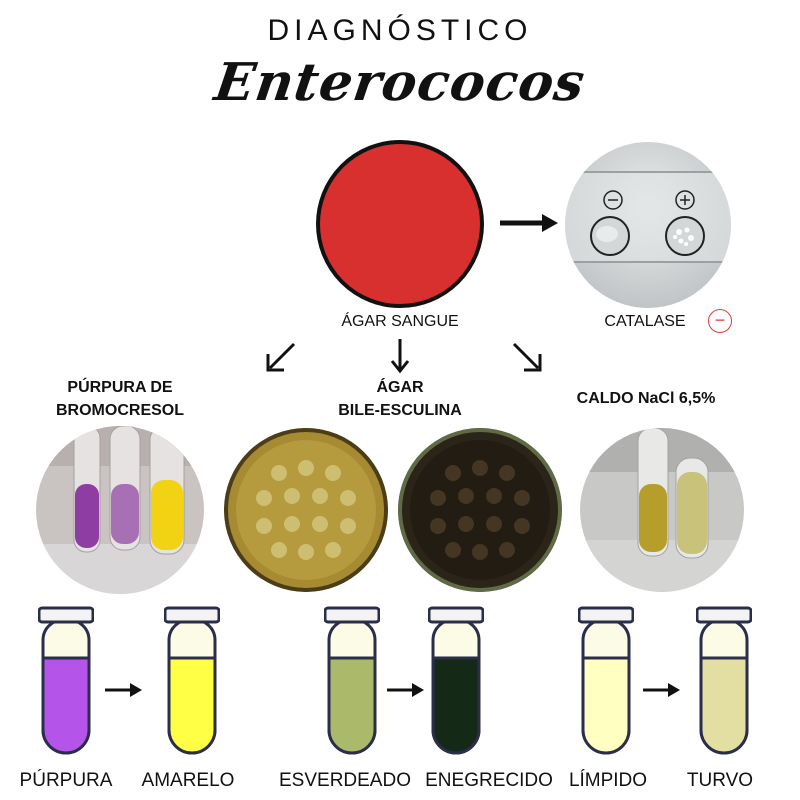  Describe the element at coordinates (400, 82) in the screenshot. I see `page-subtitle: Enterococos` at that location.